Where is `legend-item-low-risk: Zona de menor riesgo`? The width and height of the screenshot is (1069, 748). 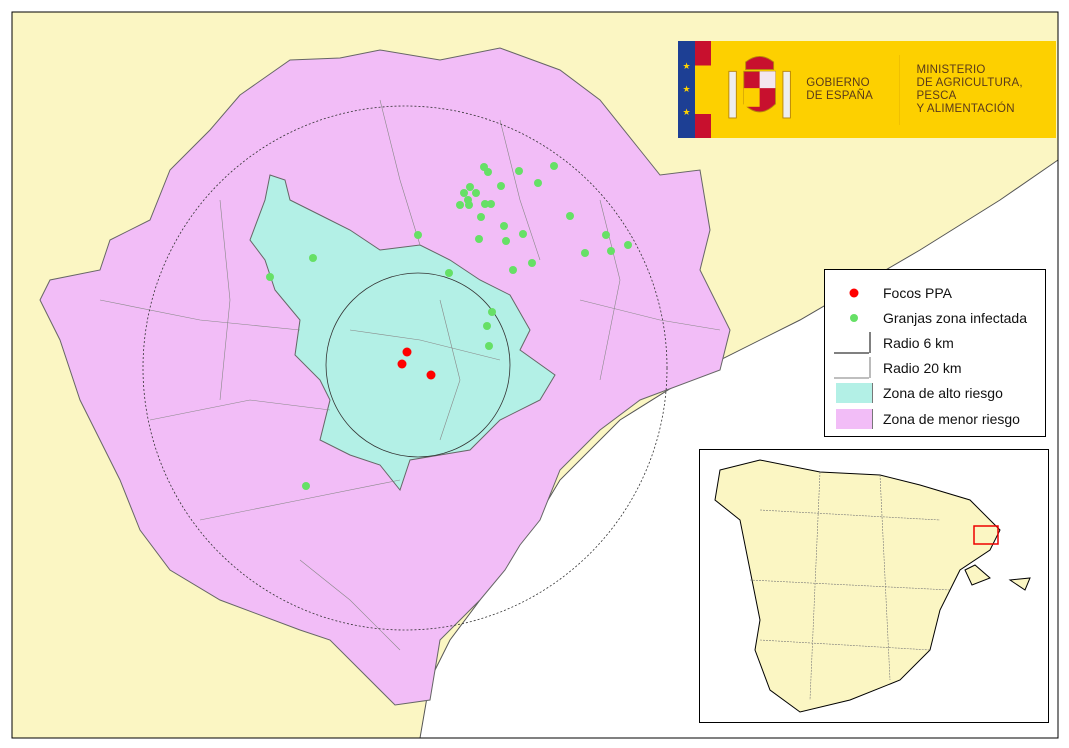 legend-item-low-risk: Zona de menor riesgo is located at coordinates (922, 419).